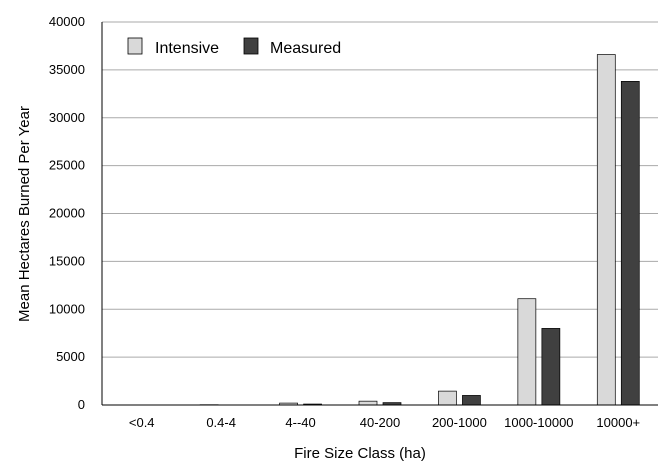 The image size is (672, 472). What do you see at coordinates (234, 47) in the screenshot?
I see `legend: Intensive Measured` at bounding box center [234, 47].